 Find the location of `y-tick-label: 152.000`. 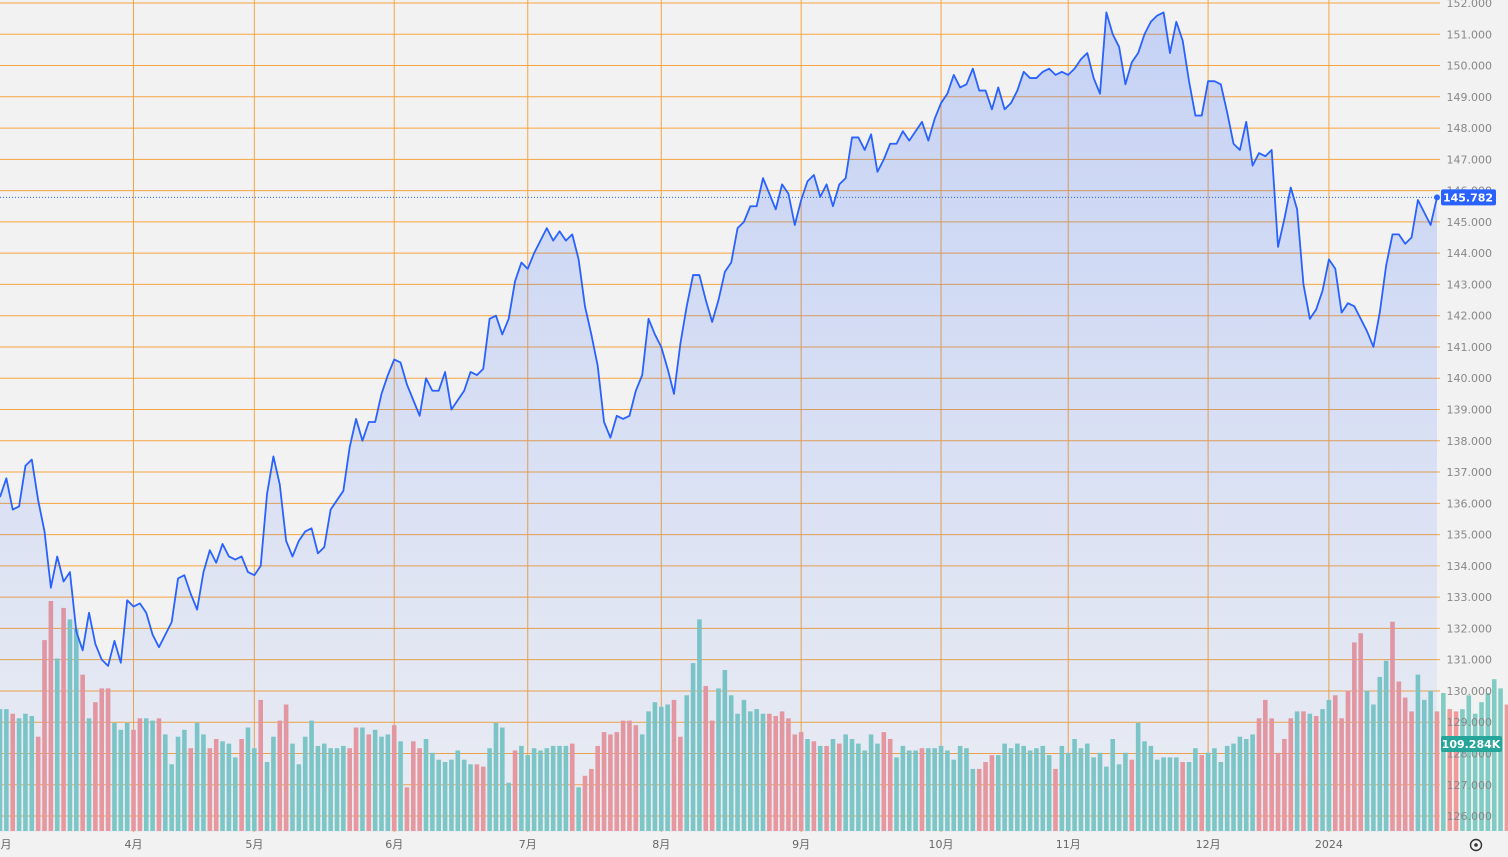

y-tick-label: 152.000 is located at coordinates (1470, 5).